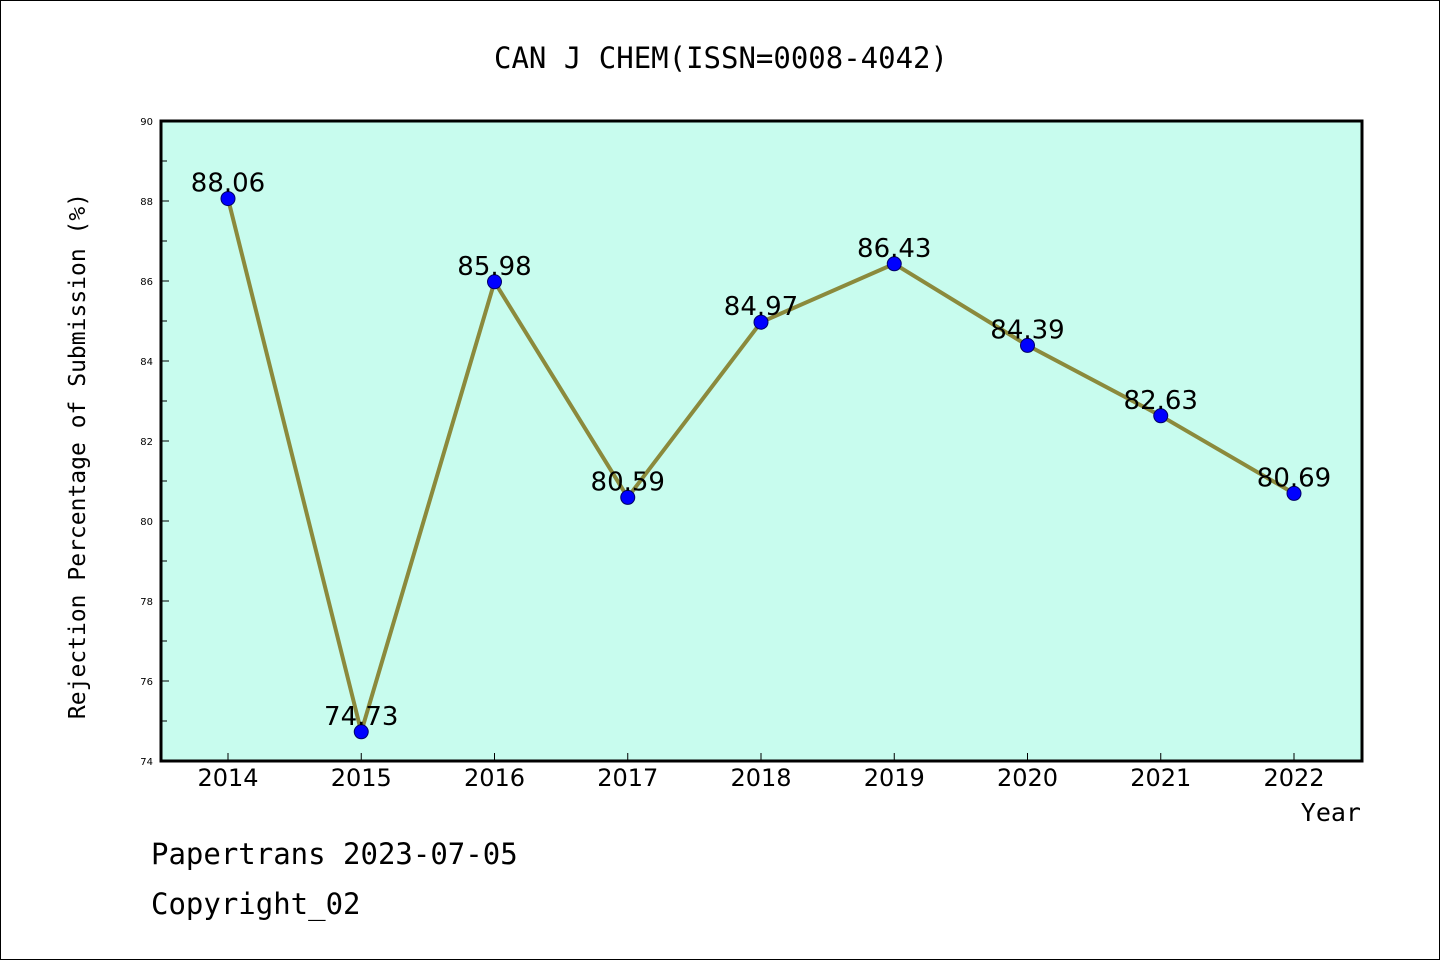  I want to click on data-label: 88.06, so click(228, 184).